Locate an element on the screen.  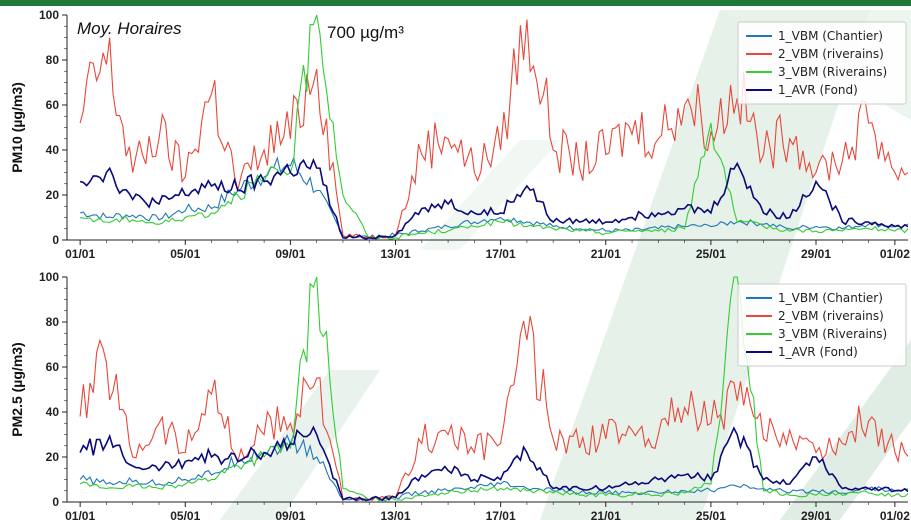
top-accent-bar is located at coordinates (455, 3).